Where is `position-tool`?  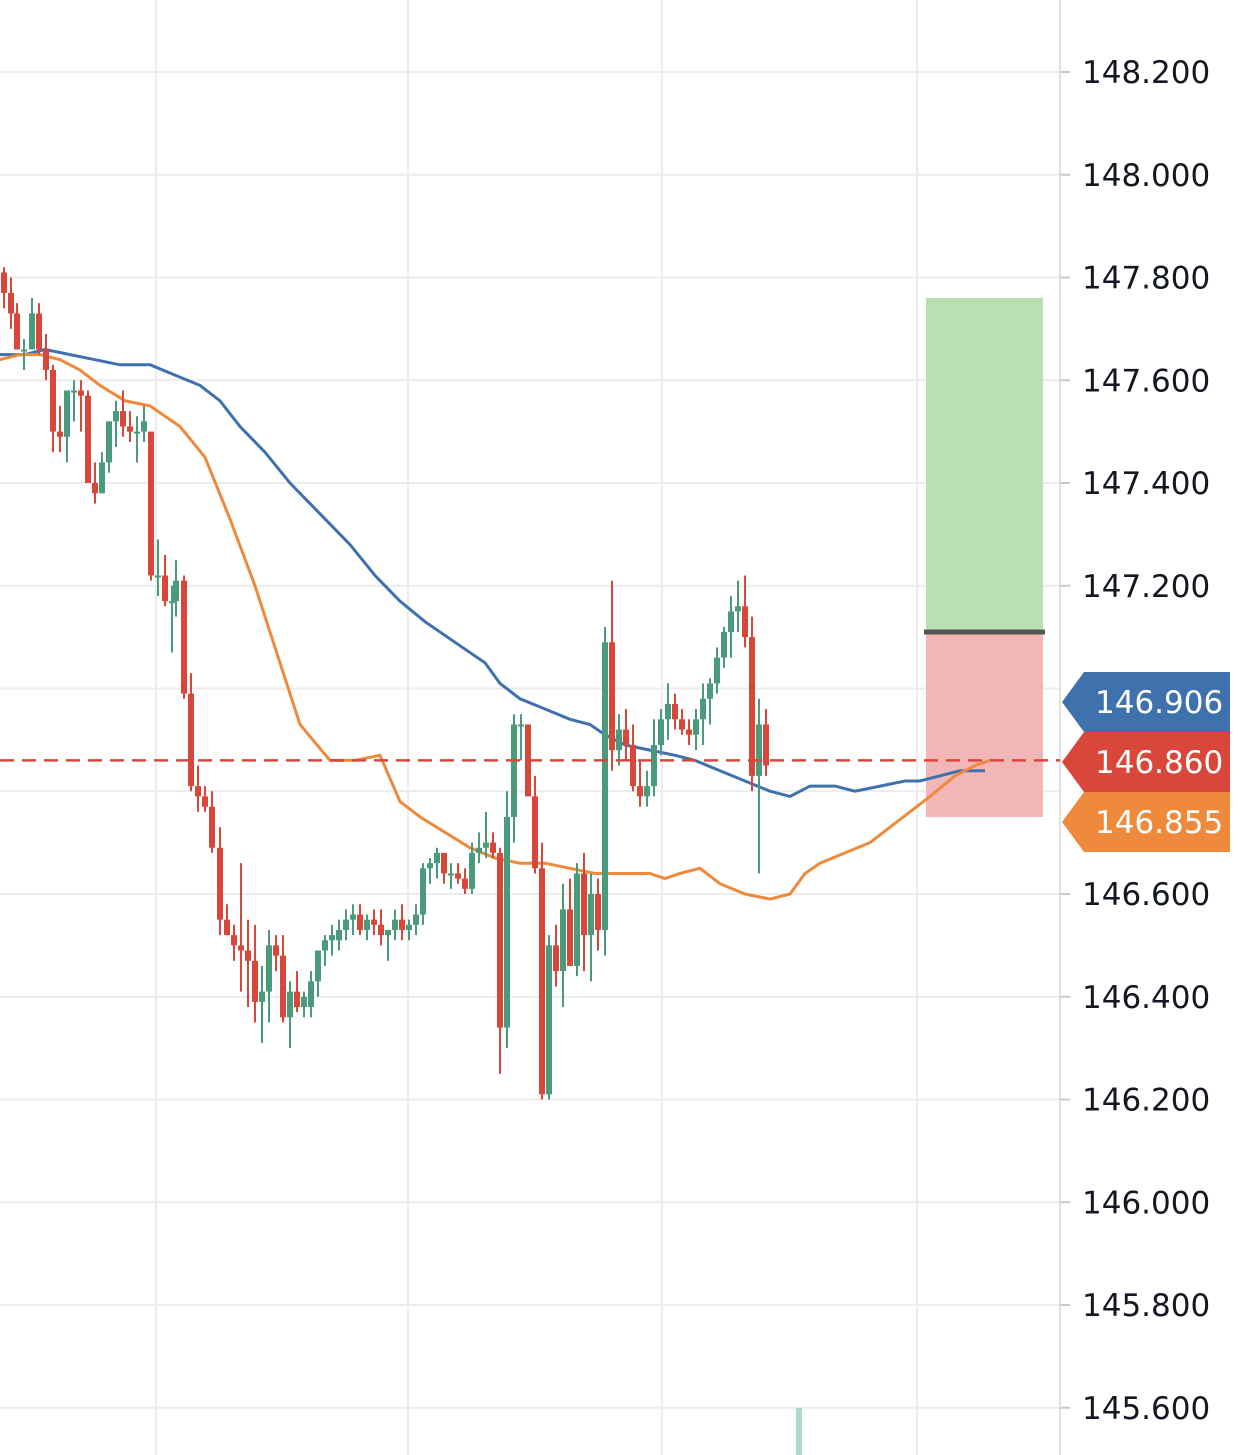
position-tool is located at coordinates (984, 557).